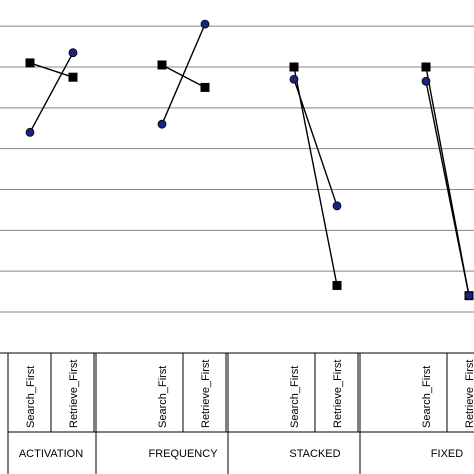 The height and width of the screenshot is (474, 474). What do you see at coordinates (314, 454) in the screenshot?
I see `group-label: STACKED` at bounding box center [314, 454].